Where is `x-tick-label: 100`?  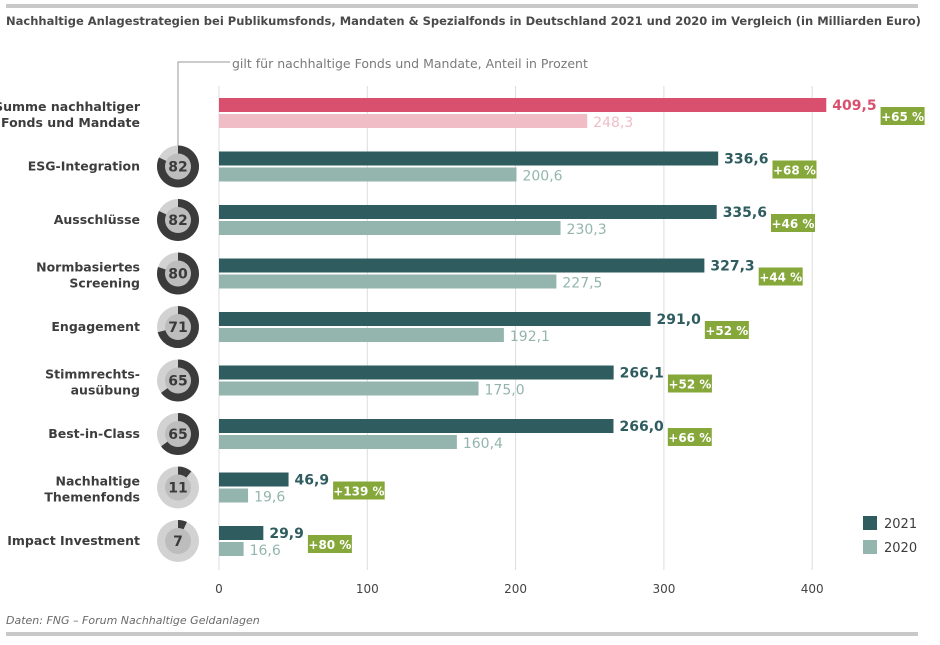
x-tick-label: 100 is located at coordinates (367, 589).